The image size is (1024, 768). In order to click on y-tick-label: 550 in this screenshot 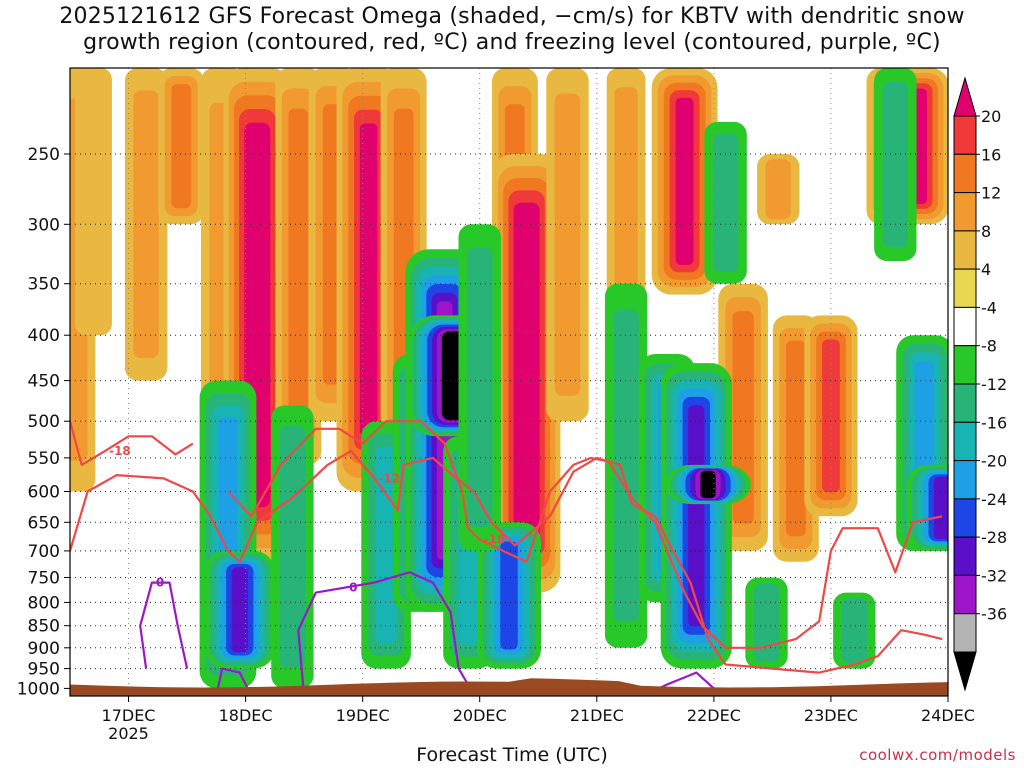, I will do `click(44, 459)`.